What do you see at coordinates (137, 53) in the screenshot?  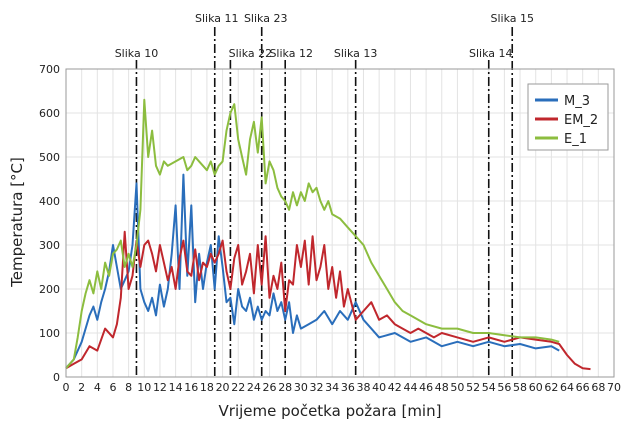 I see `annotation-label: Slika 10` at bounding box center [137, 53].